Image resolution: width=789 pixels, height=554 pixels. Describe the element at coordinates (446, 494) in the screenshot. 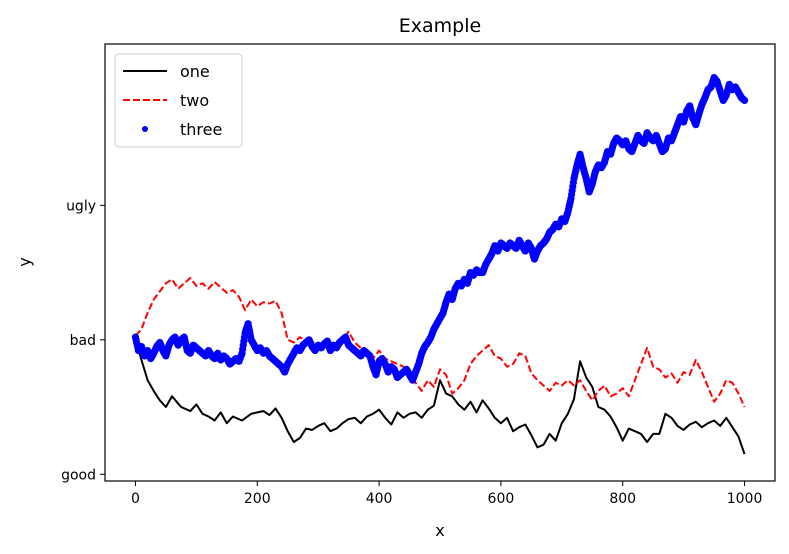

I see `x-axis-ticks: 0 200 400 600 800 1000` at that location.